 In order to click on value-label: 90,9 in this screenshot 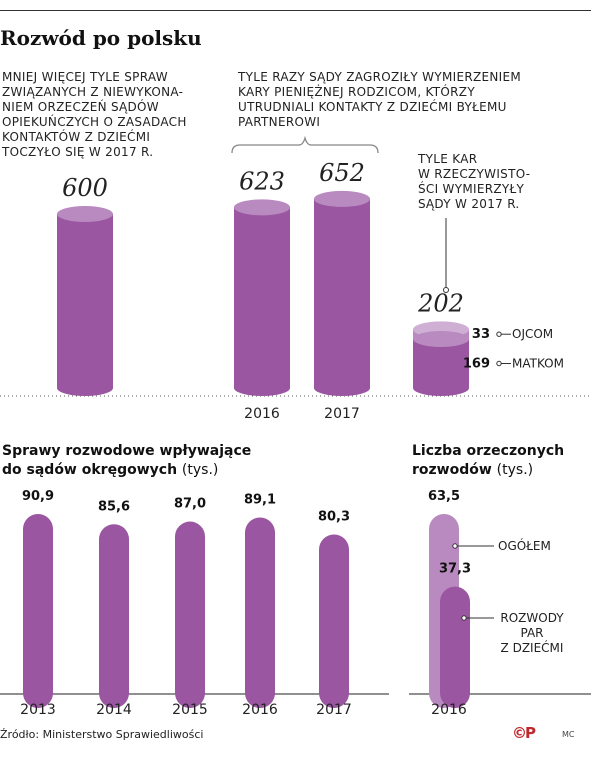, I will do `click(38, 496)`.